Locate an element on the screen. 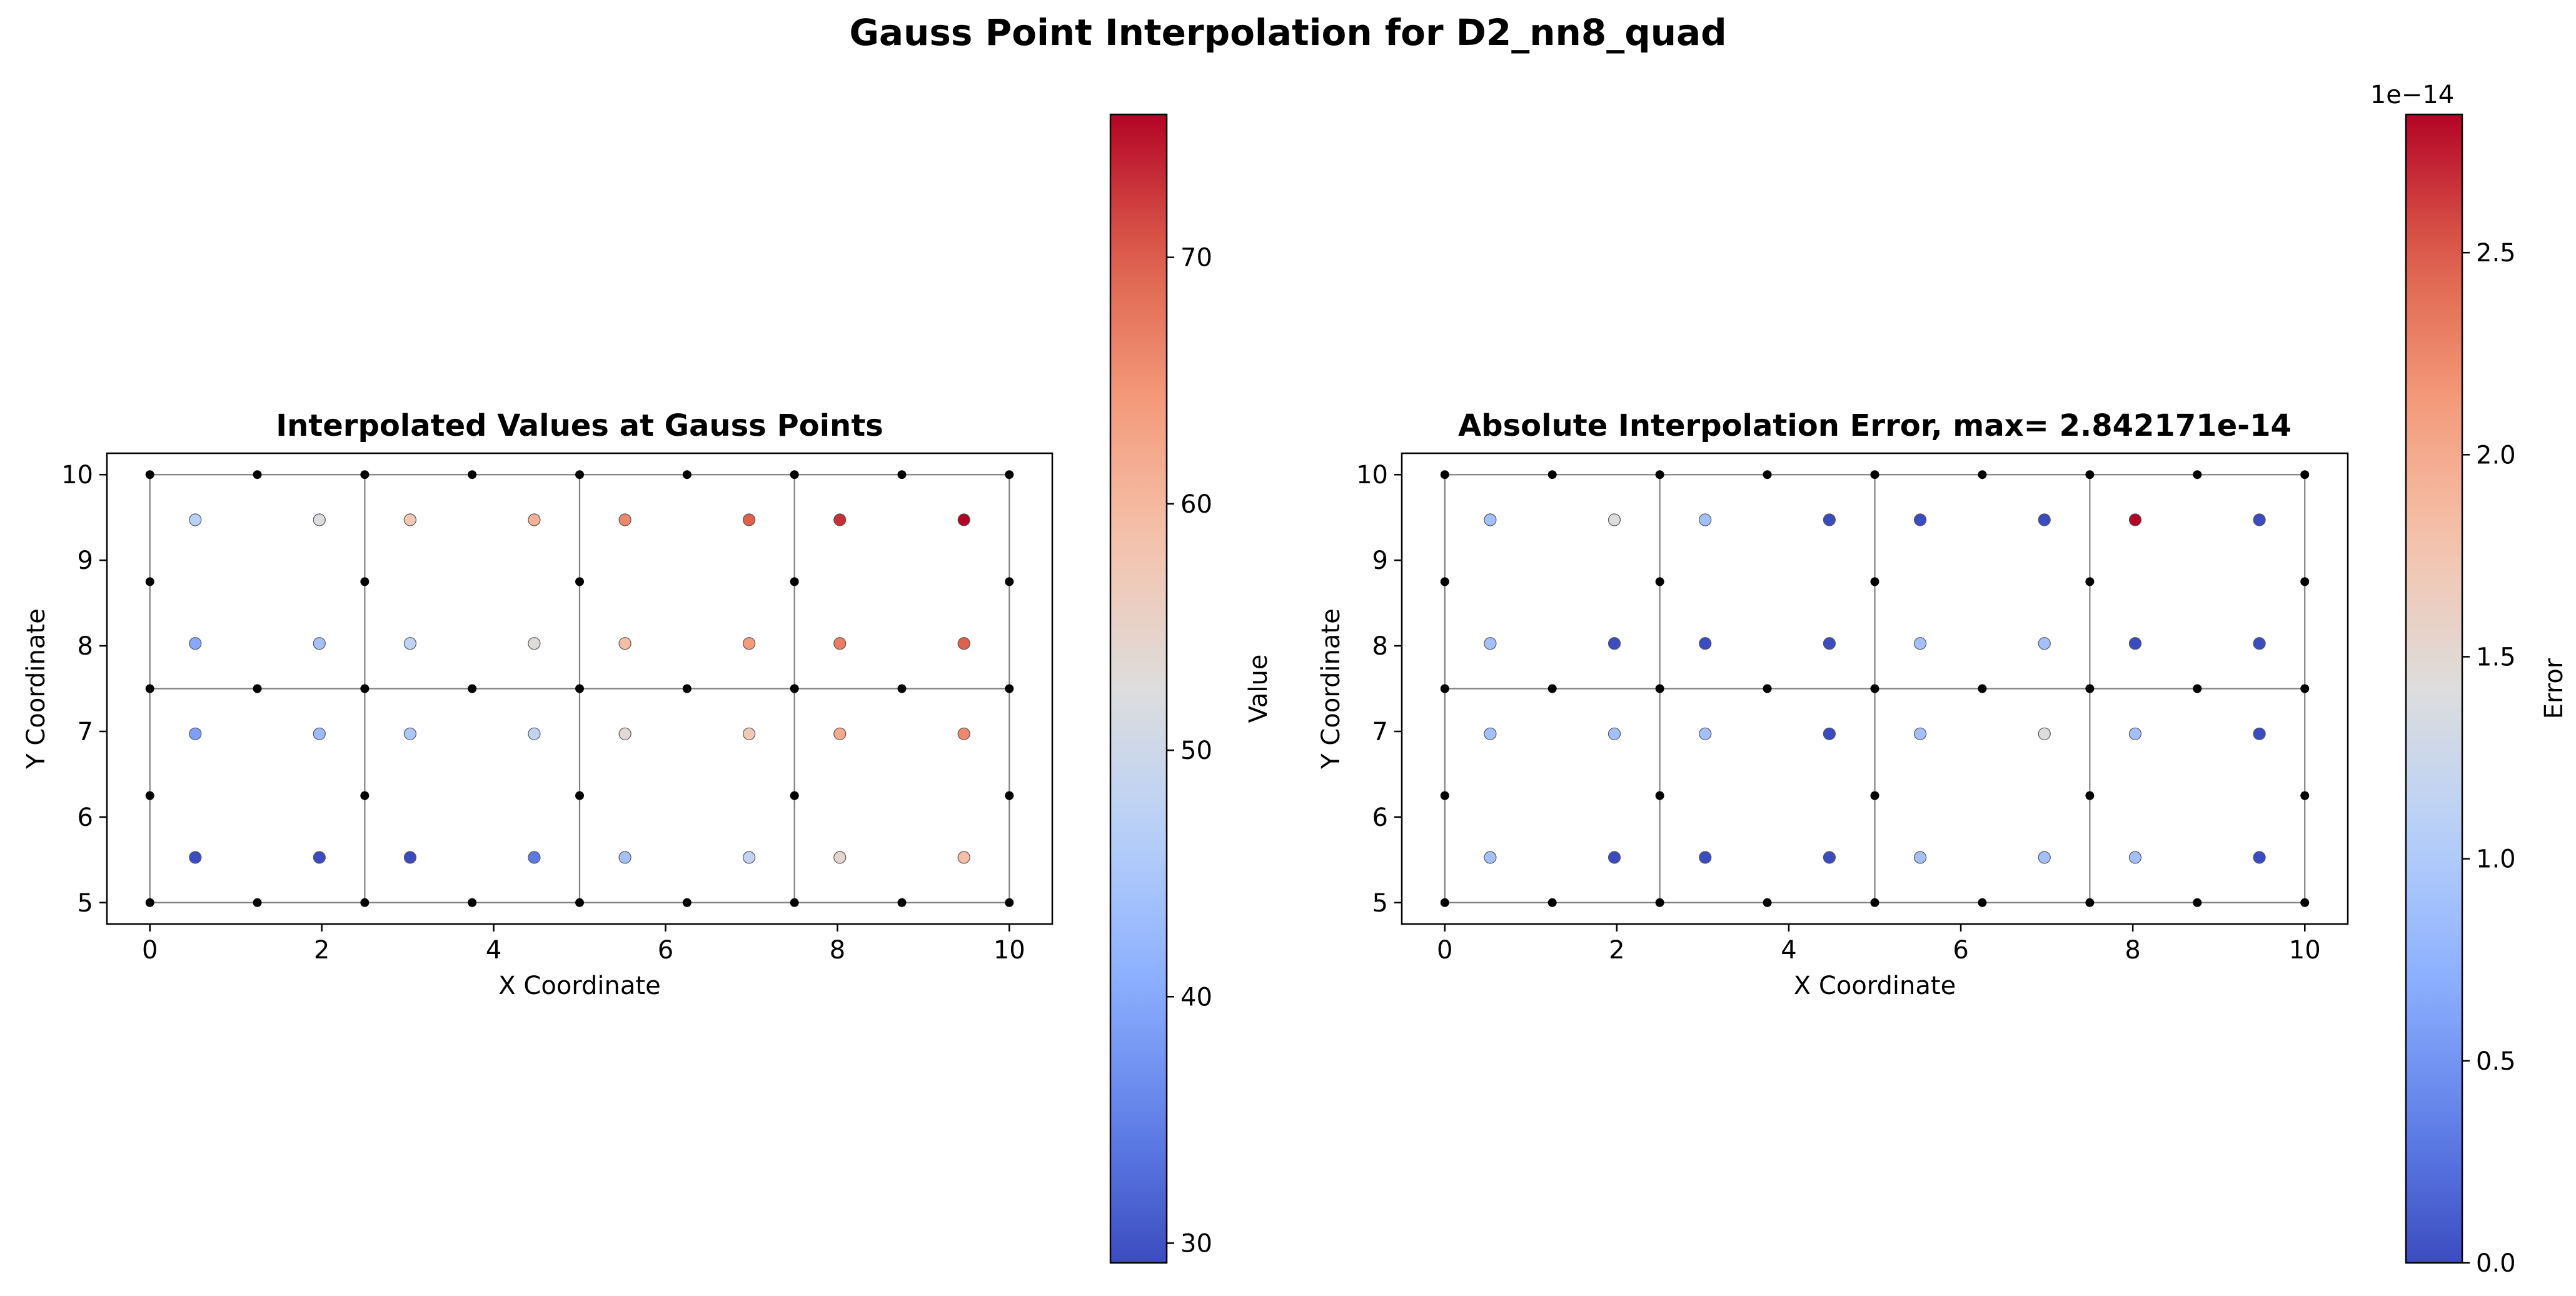 The height and width of the screenshot is (1296, 2576). y-axis-label: Y Coordinate is located at coordinates (36, 688).